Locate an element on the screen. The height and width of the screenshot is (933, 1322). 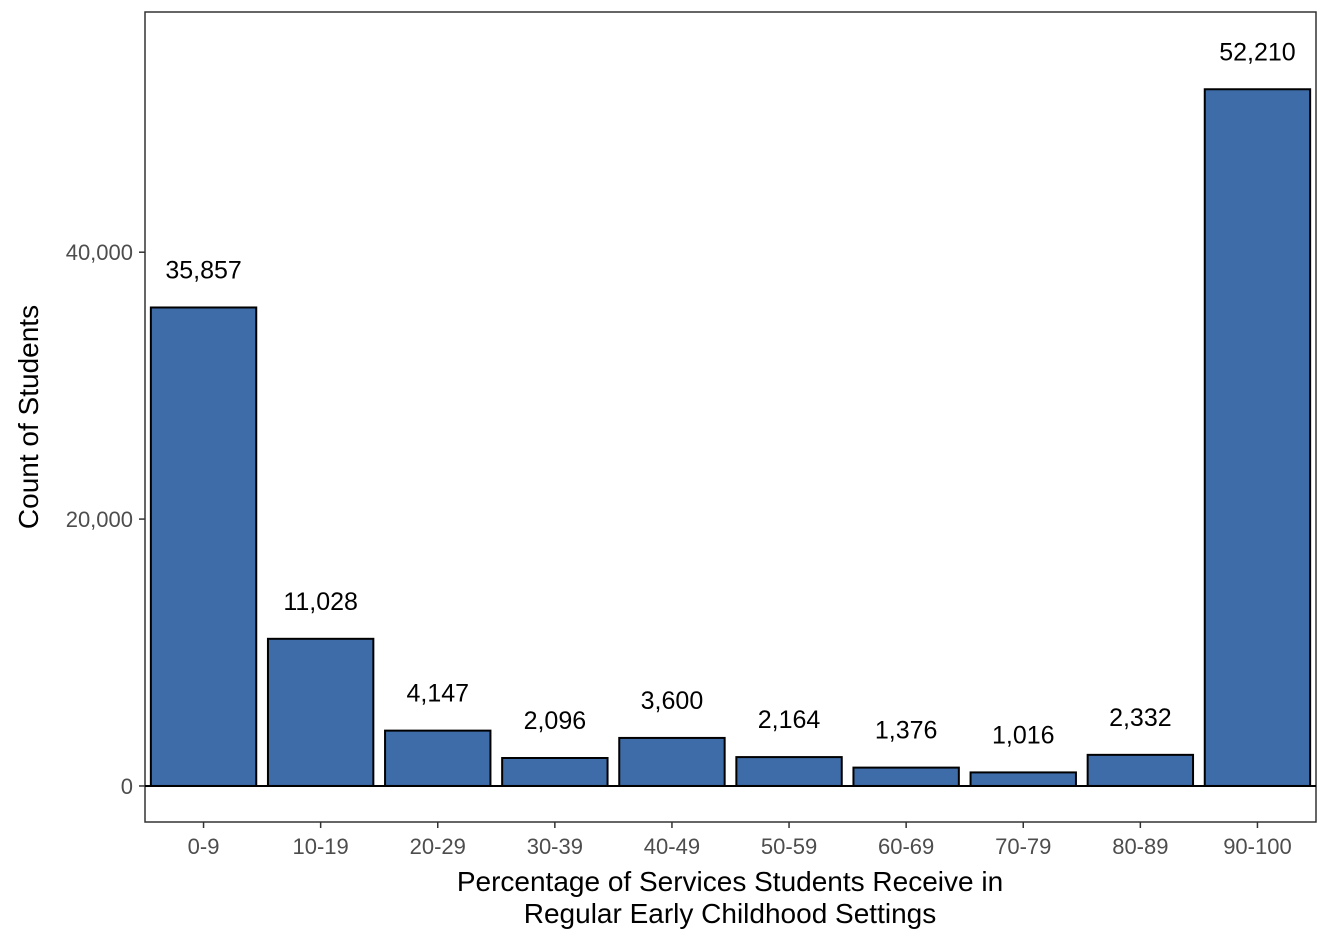
x-tick-label-50-59: 50-59 is located at coordinates (789, 846).